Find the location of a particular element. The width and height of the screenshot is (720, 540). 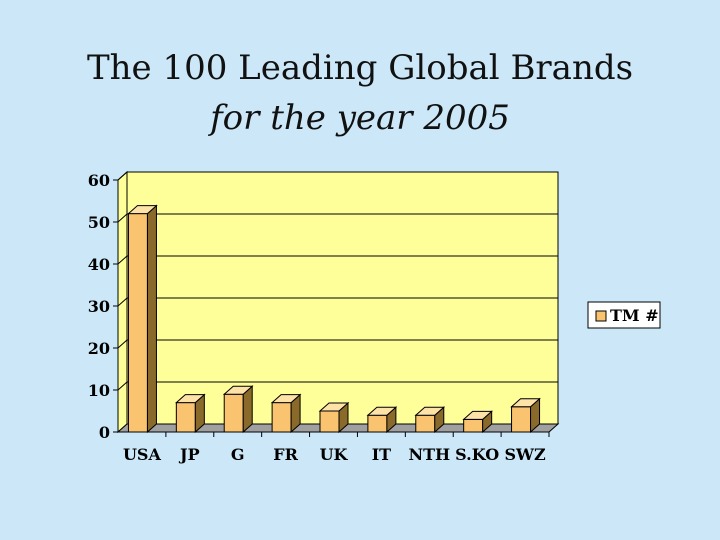

x-tick-label: USA is located at coordinates (142, 454).